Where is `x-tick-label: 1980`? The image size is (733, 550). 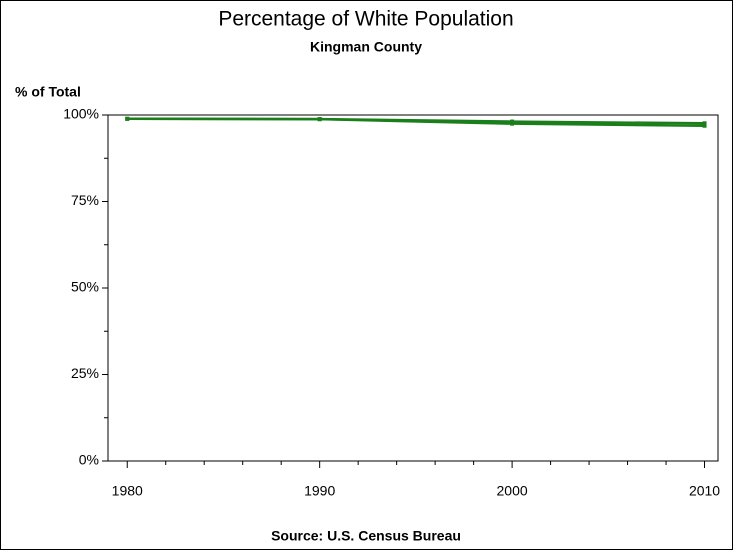
x-tick-label: 1980 is located at coordinates (127, 491).